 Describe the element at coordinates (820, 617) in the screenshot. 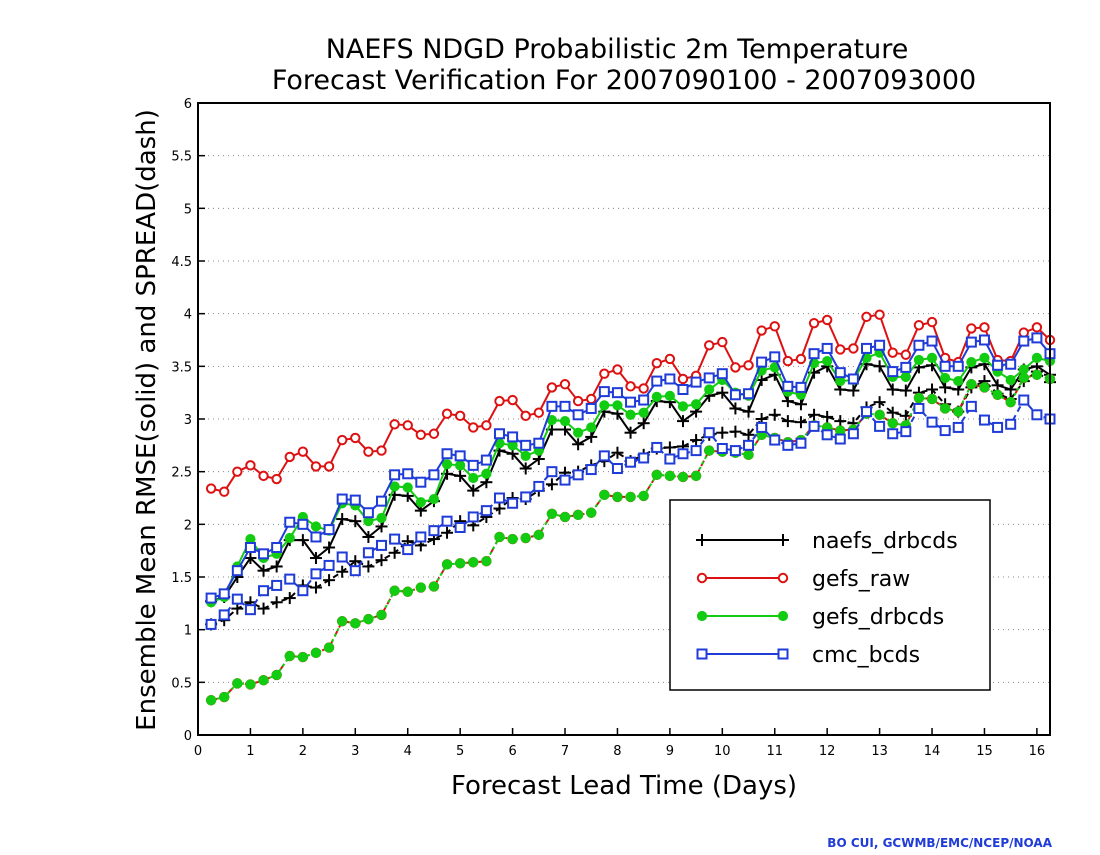

I see `legend-entry-gefs_drbcds: gefs_drbcds` at that location.